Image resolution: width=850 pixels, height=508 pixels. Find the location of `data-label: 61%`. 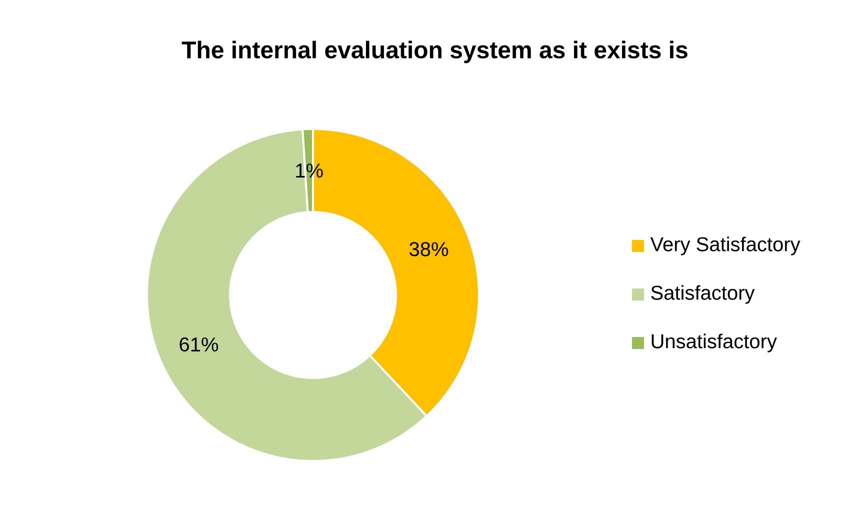

data-label: 61% is located at coordinates (199, 344).